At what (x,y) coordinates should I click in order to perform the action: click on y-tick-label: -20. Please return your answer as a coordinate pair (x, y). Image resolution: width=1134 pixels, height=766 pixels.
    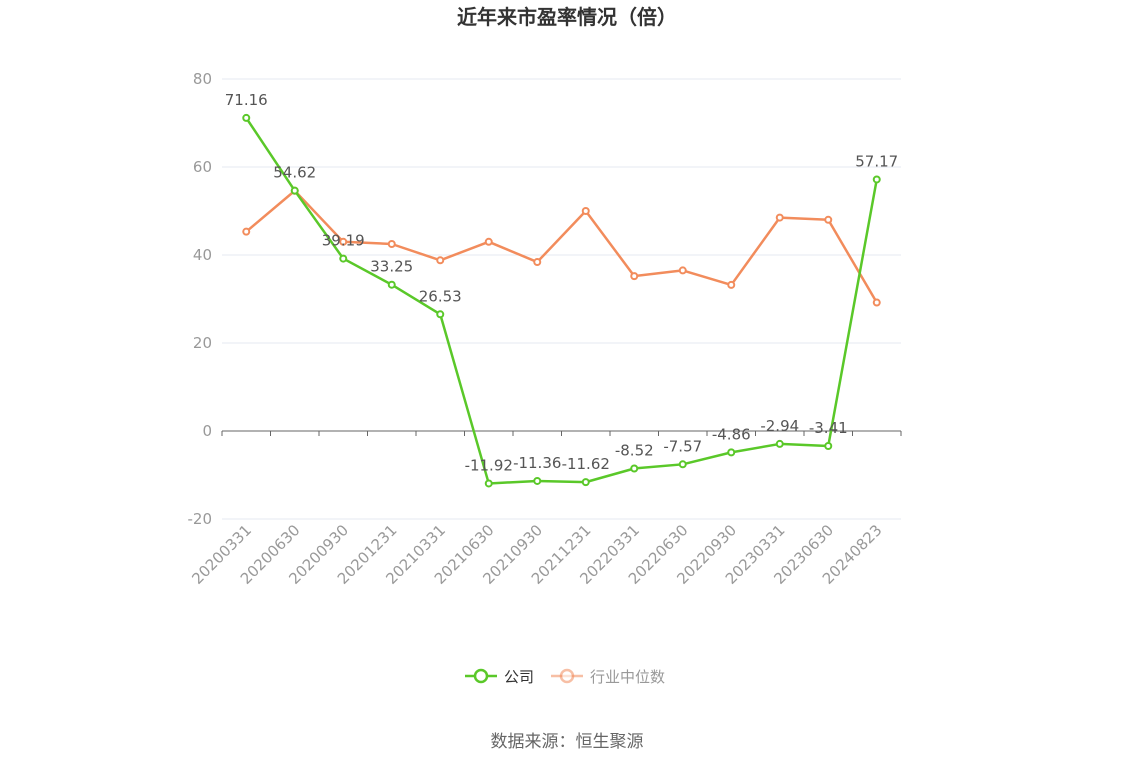
    Looking at the image, I should click on (200, 519).